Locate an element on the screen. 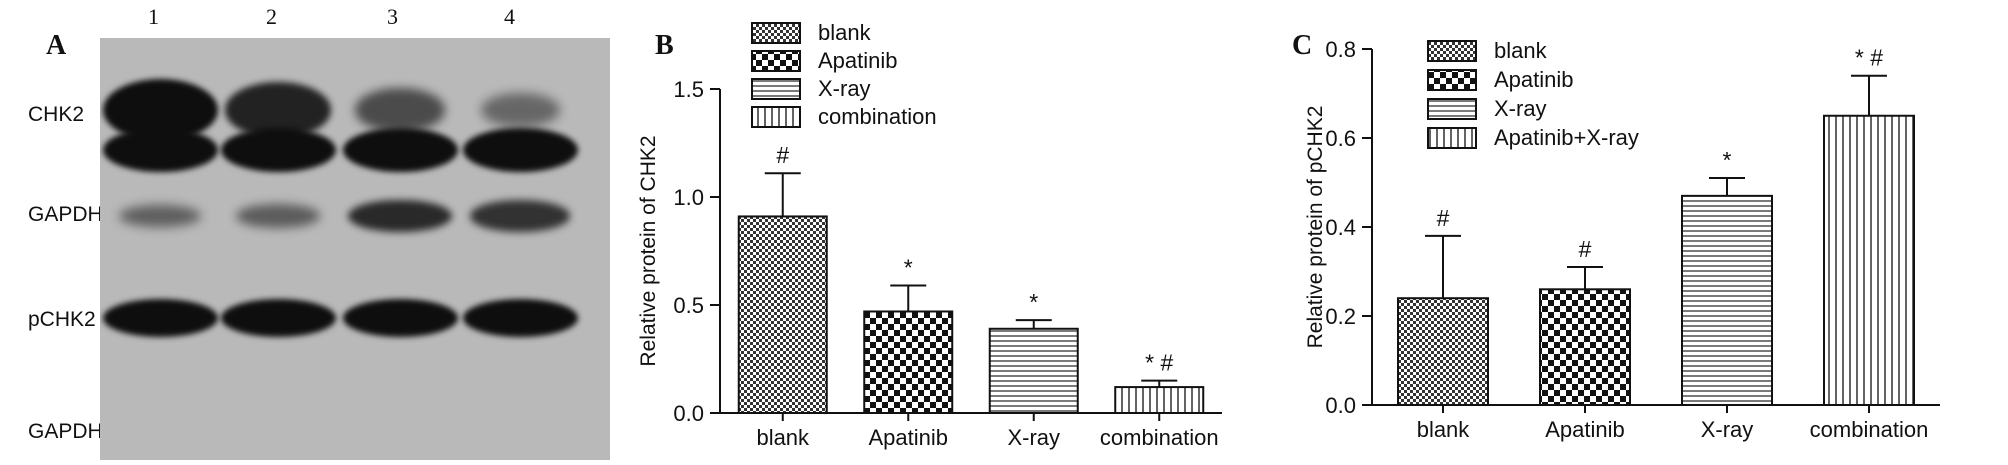 Image resolution: width=2008 pixels, height=465 pixels. legend-label: combination is located at coordinates (877, 116).